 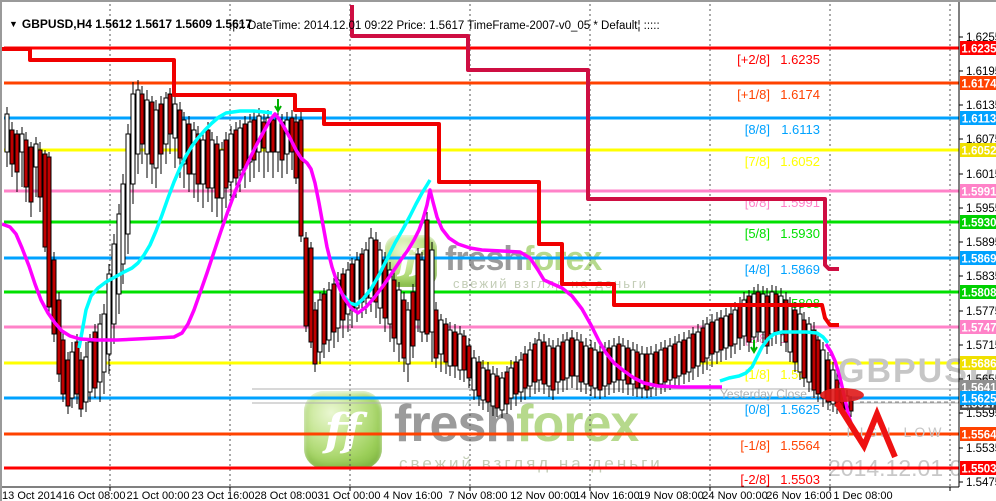 What do you see at coordinates (838, 383) in the screenshot?
I see `ma-slow-magenta-line` at bounding box center [838, 383].